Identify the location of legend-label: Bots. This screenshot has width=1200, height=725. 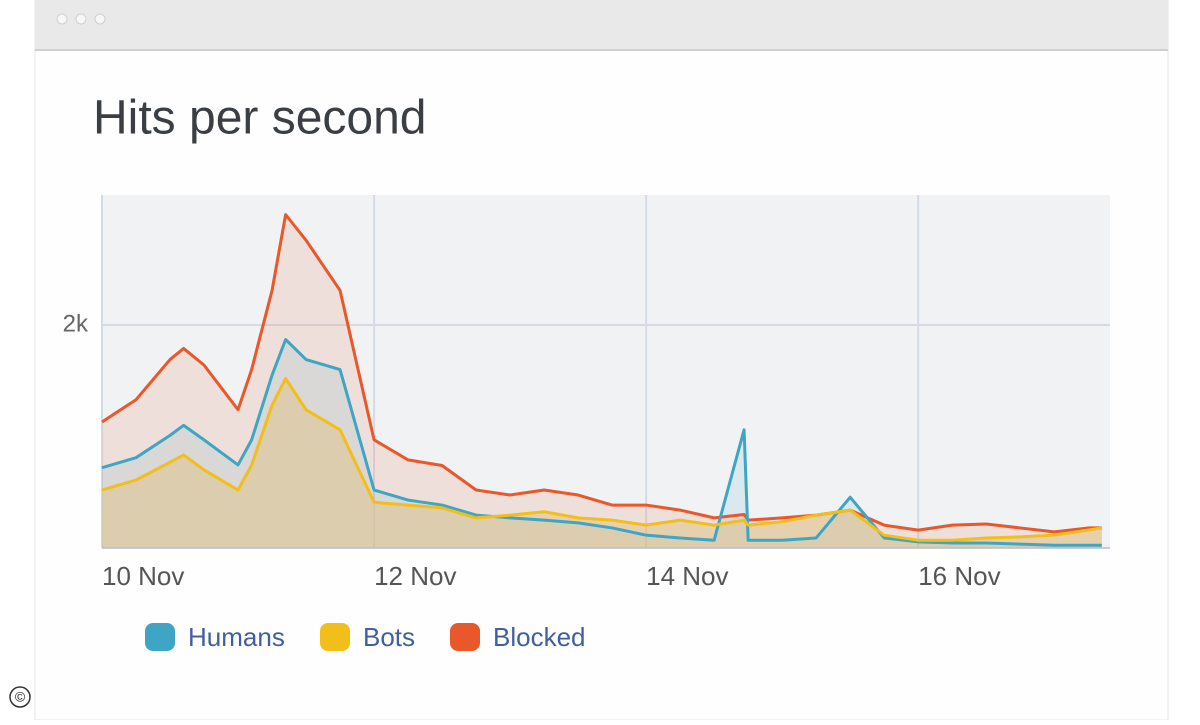
(389, 637).